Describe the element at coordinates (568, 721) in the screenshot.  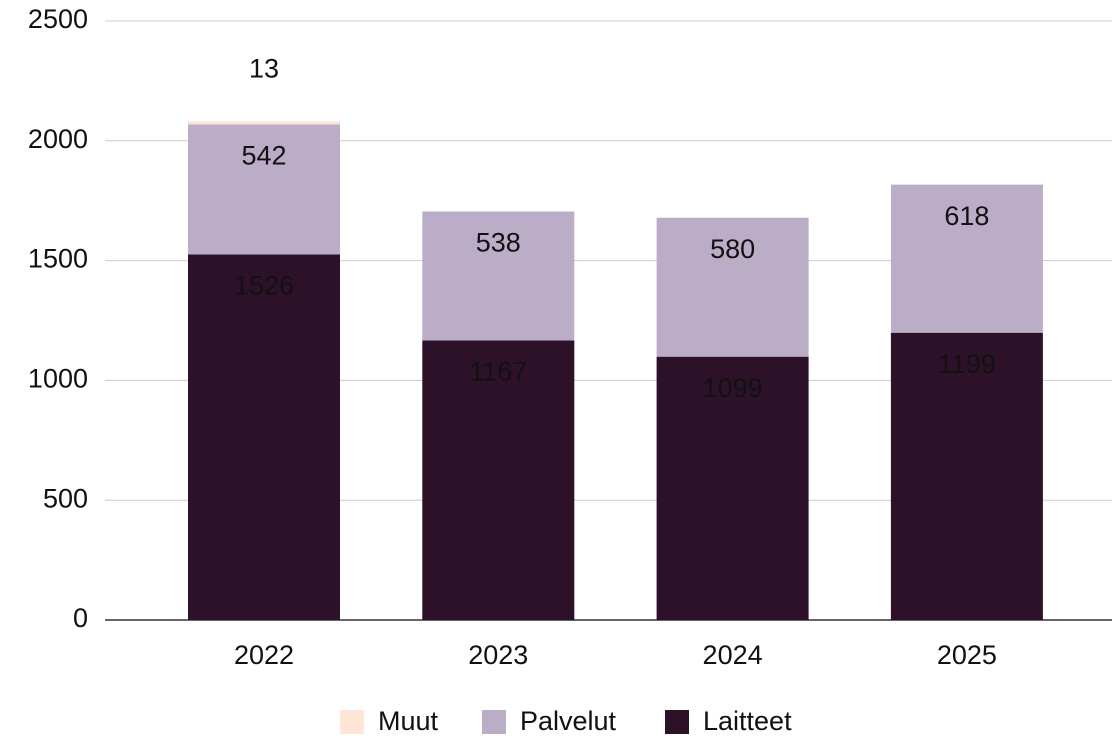
I see `legend-label: Palvelut` at that location.